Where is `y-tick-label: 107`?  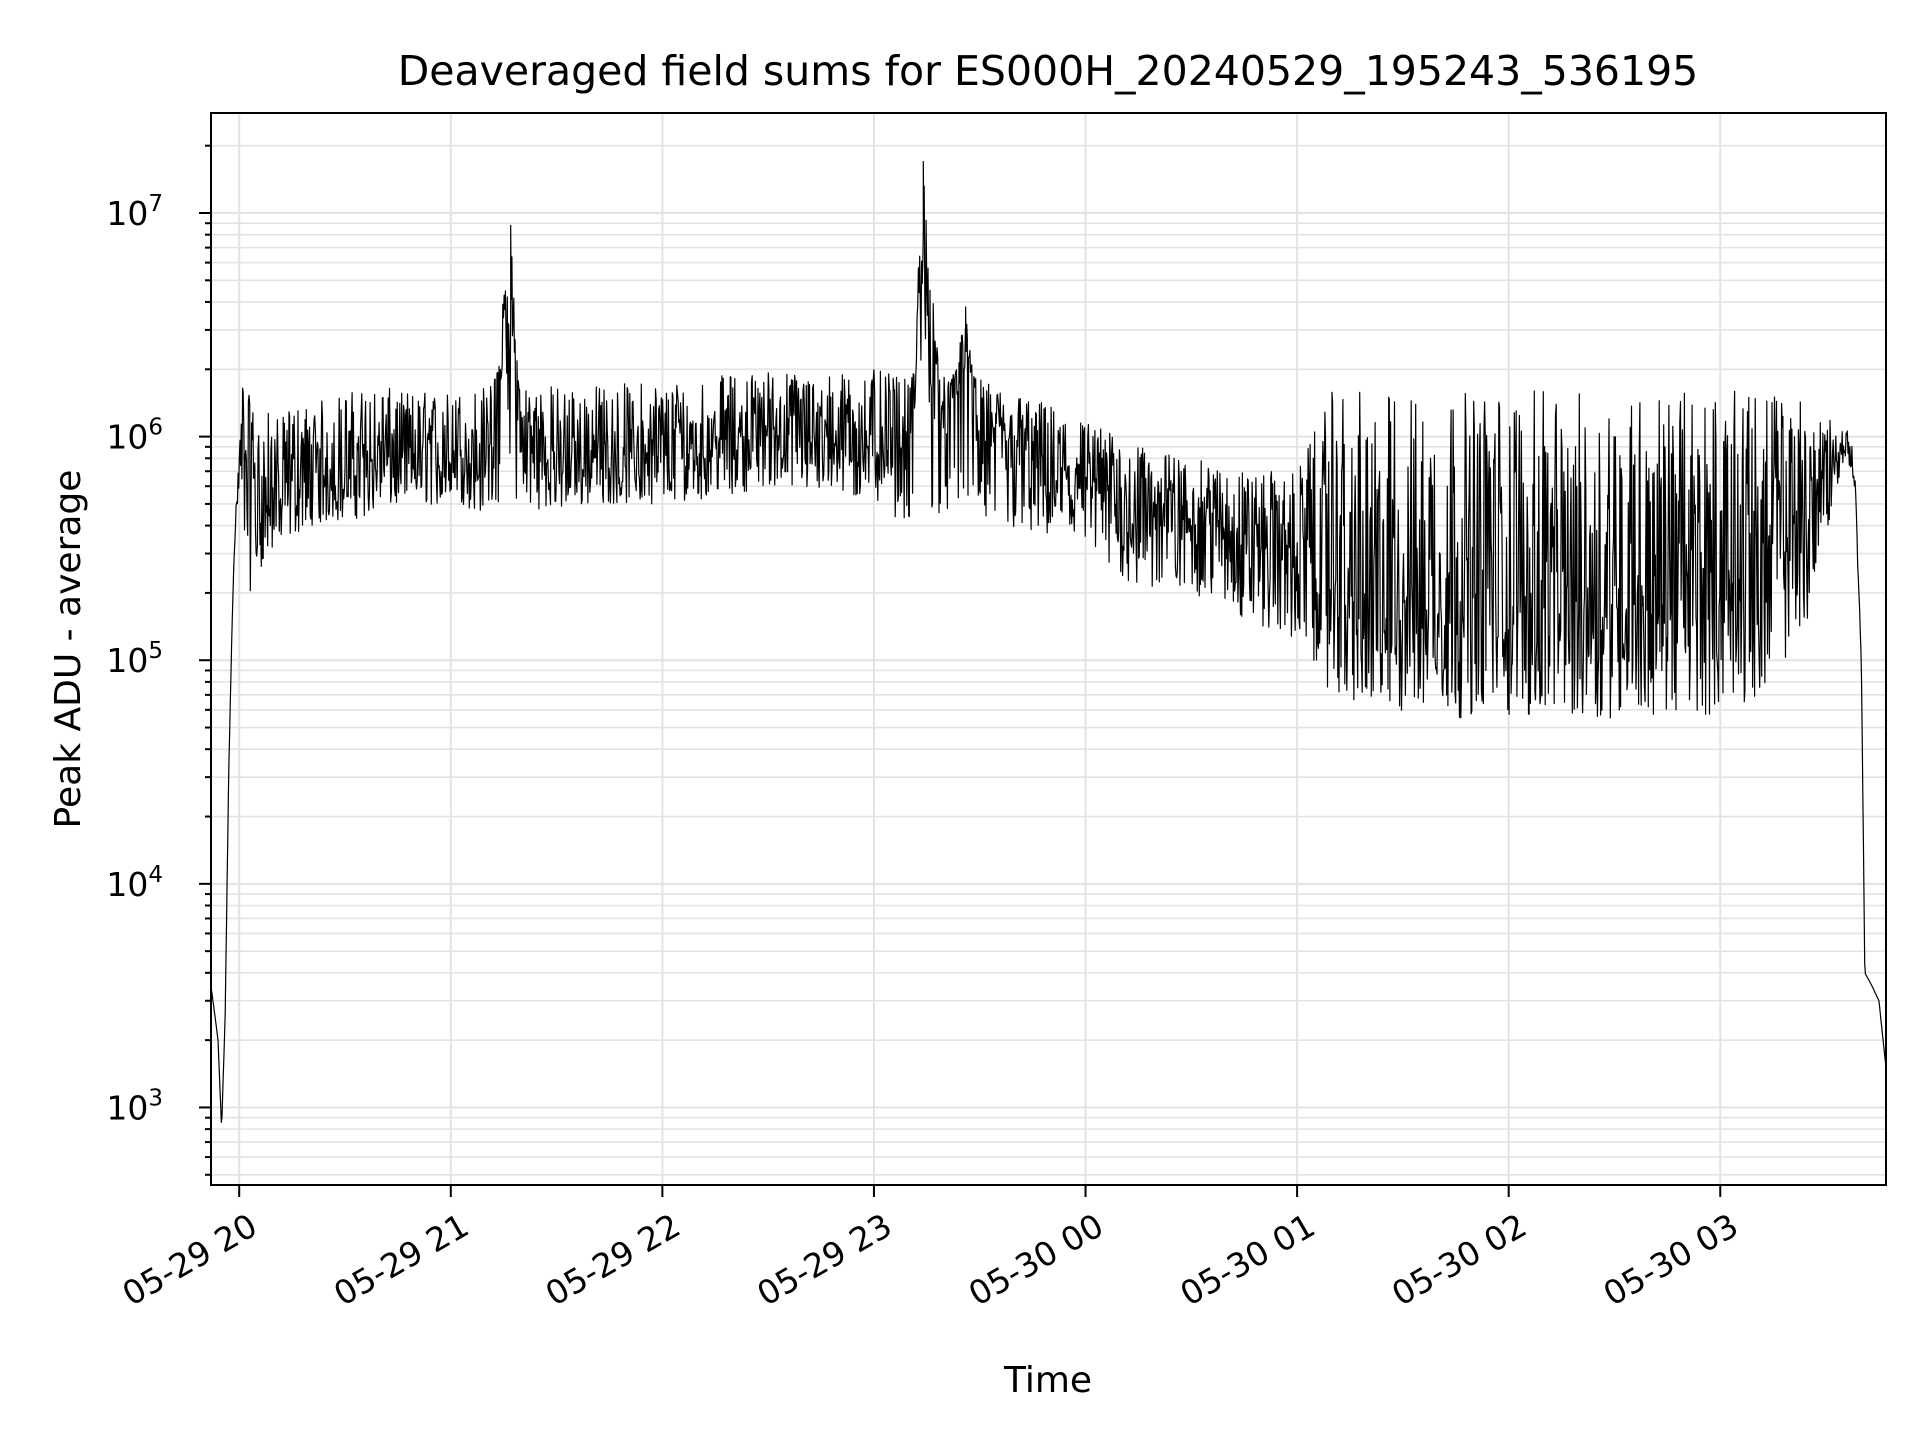
y-tick-label: 107 is located at coordinates (134, 212).